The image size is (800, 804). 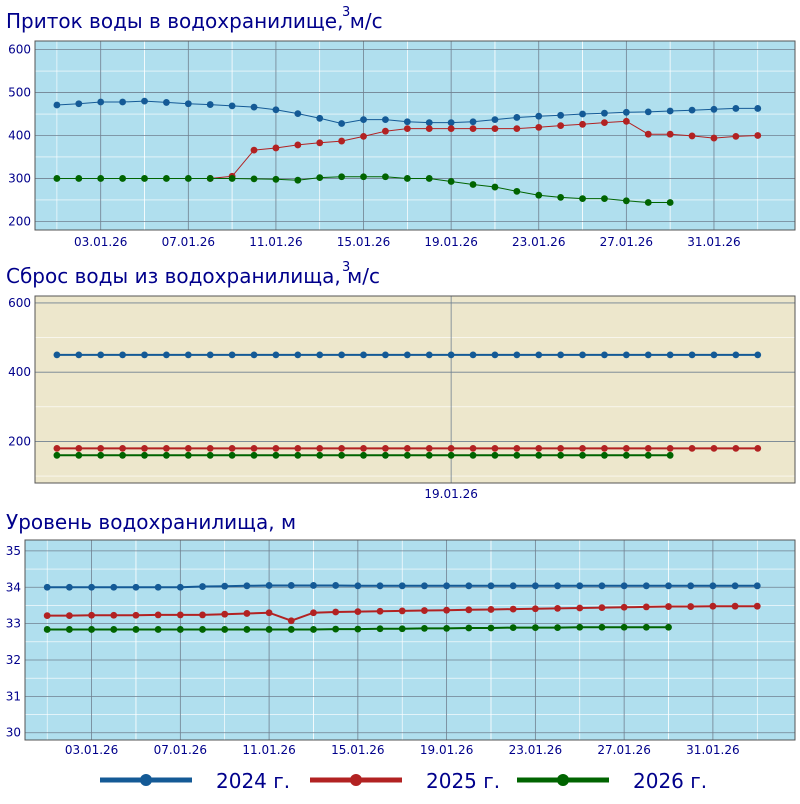 What do you see at coordinates (13, 551) in the screenshot?
I see `y-tick-label: 35` at bounding box center [13, 551].